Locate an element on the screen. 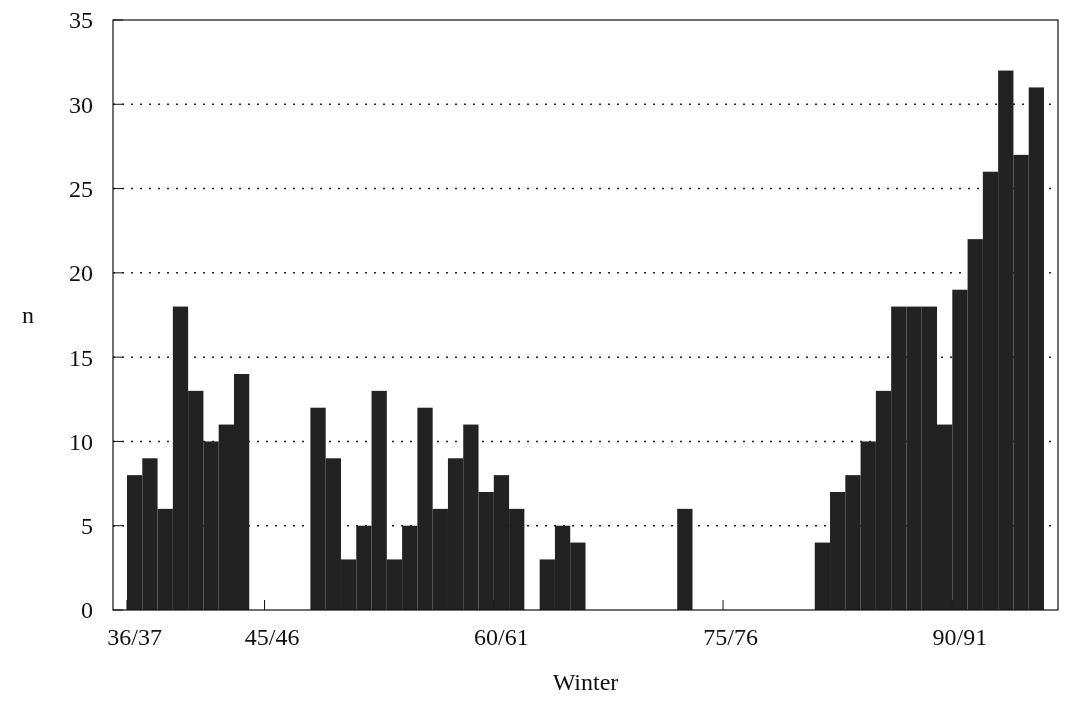  y-tick-label: 0 is located at coordinates (87, 610).